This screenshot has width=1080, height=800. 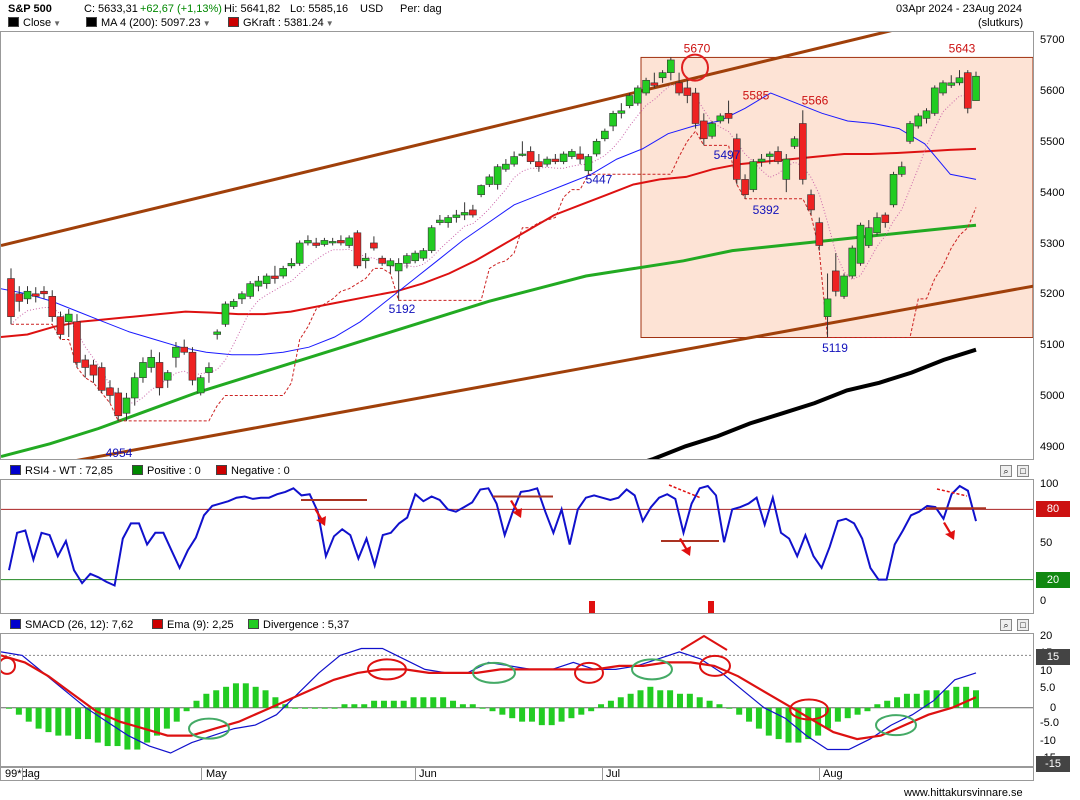 What do you see at coordinates (1053, 657) in the screenshot?
I see `macd-15-marker: 15` at bounding box center [1053, 657].